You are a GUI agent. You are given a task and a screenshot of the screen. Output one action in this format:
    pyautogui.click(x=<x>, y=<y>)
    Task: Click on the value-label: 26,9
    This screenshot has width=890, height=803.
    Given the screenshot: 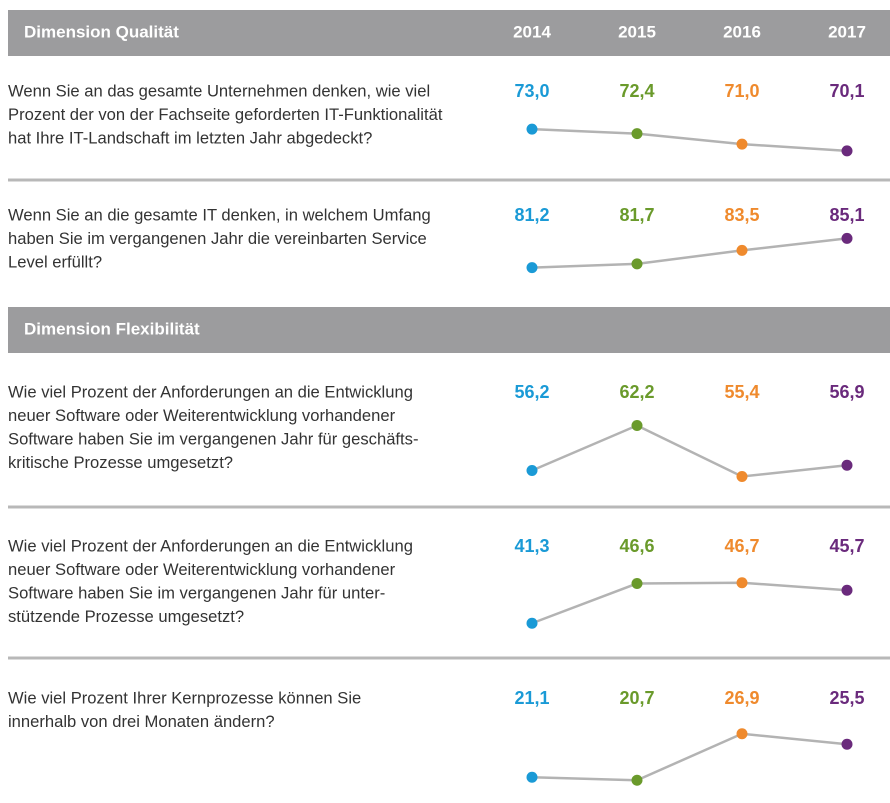 What is the action you would take?
    pyautogui.click(x=741, y=698)
    